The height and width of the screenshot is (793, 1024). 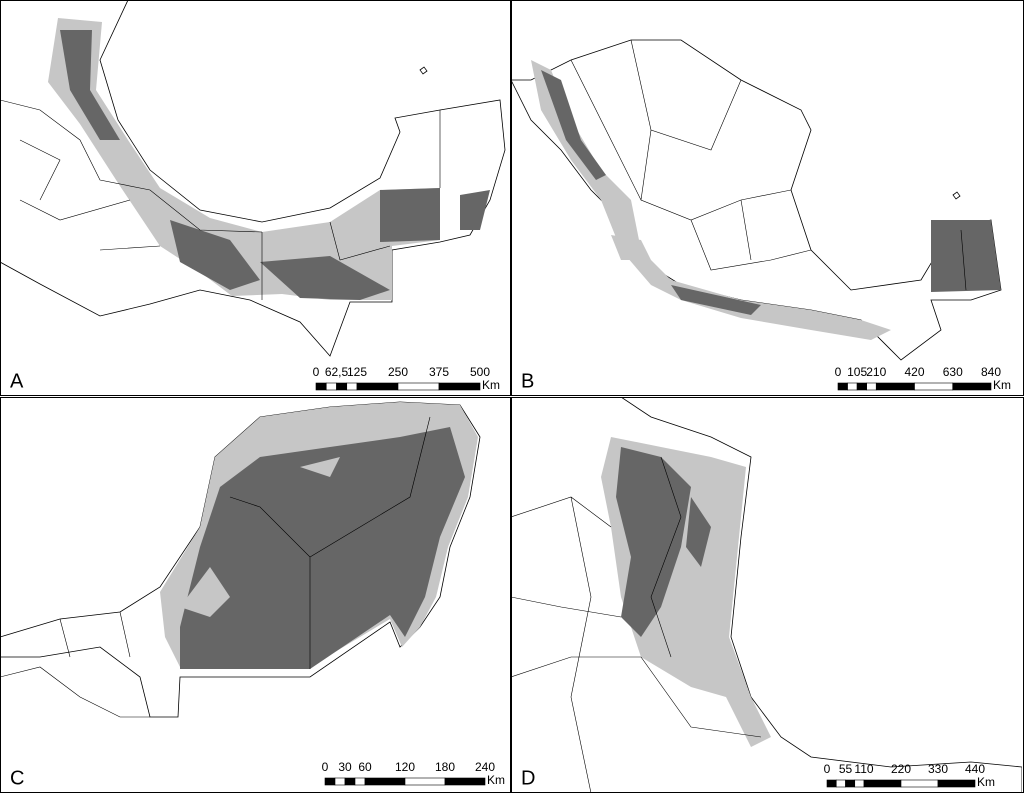 What do you see at coordinates (528, 778) in the screenshot?
I see `panel-label: D` at bounding box center [528, 778].